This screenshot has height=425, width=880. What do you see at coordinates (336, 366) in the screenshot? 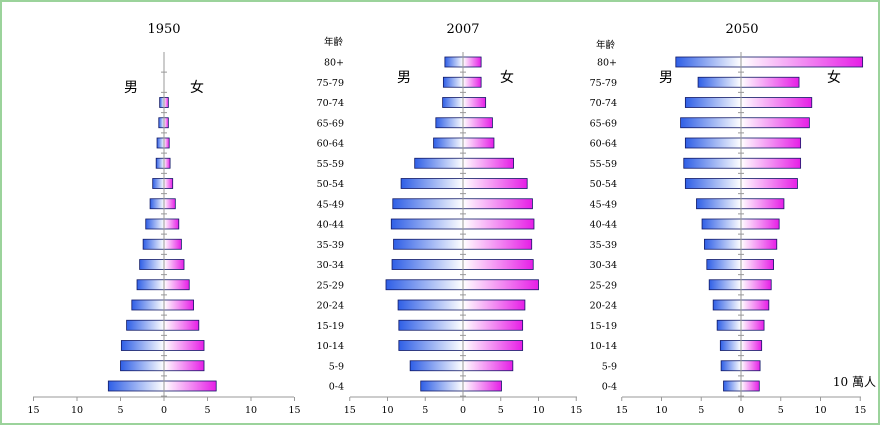
I see `age-label: 5-9` at bounding box center [336, 366].